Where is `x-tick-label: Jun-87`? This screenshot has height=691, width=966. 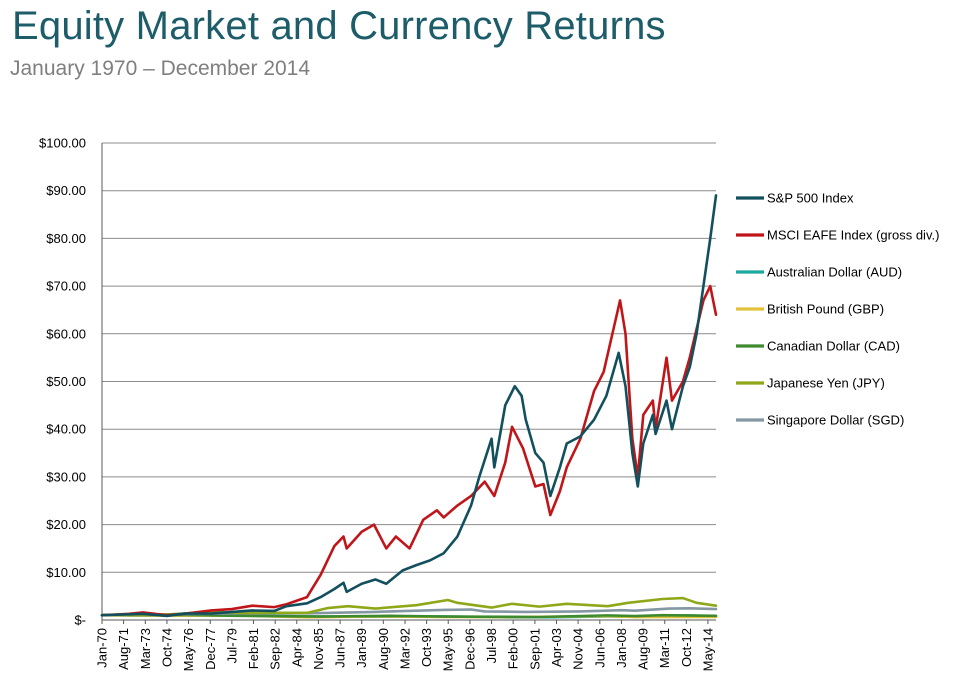 x-tick-label: Jun-87 is located at coordinates (340, 648).